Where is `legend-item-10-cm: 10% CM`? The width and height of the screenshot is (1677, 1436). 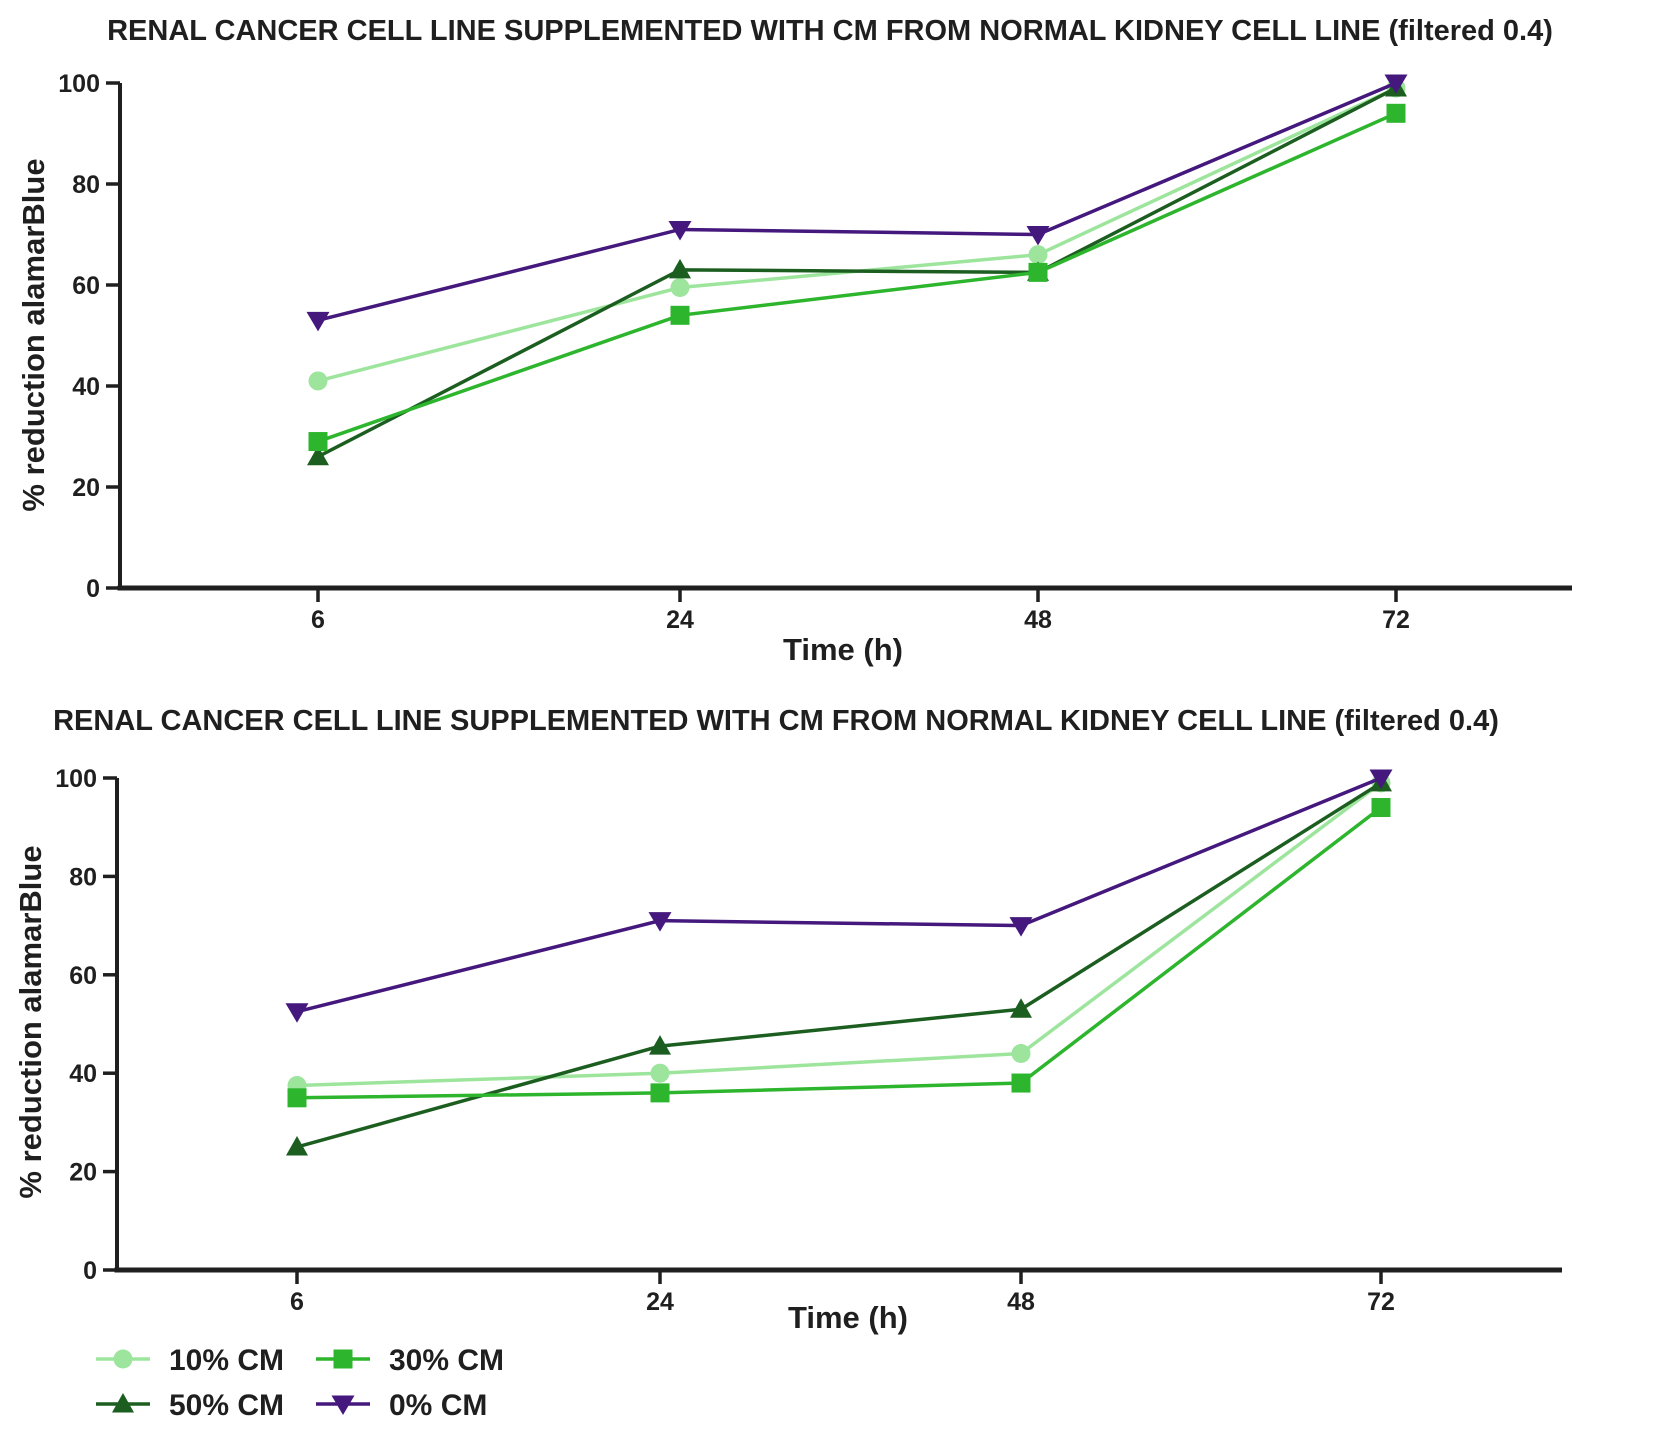 legend-item-10-cm: 10% CM is located at coordinates (190, 1360).